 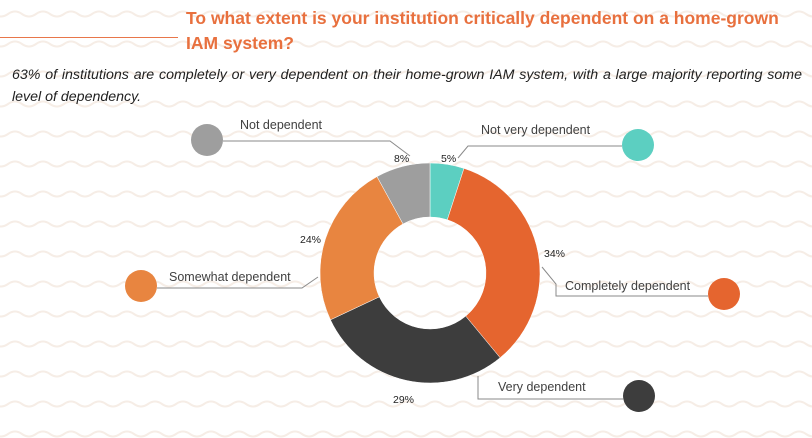 I want to click on pct-somewhat-dependent: 24%, so click(x=310, y=240).